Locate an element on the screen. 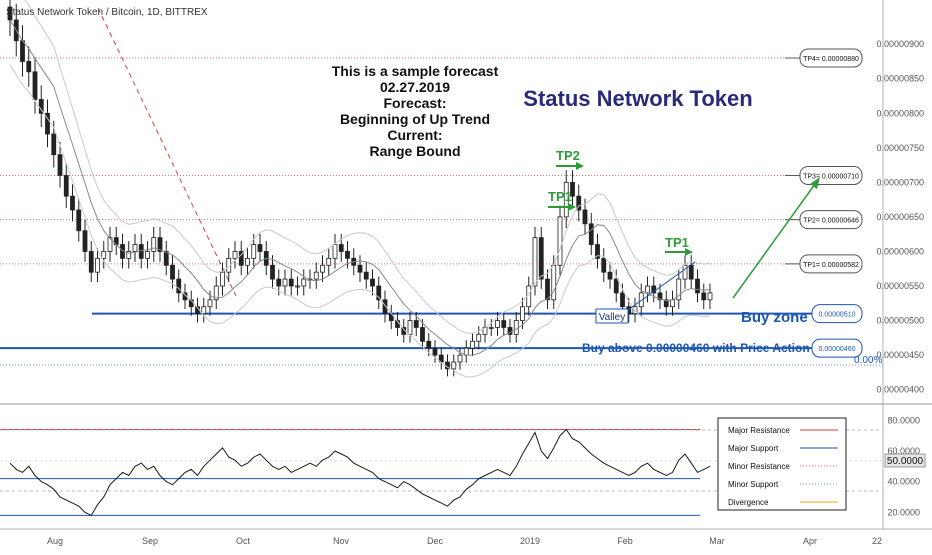  x-tick-label: Apr is located at coordinates (810, 541).